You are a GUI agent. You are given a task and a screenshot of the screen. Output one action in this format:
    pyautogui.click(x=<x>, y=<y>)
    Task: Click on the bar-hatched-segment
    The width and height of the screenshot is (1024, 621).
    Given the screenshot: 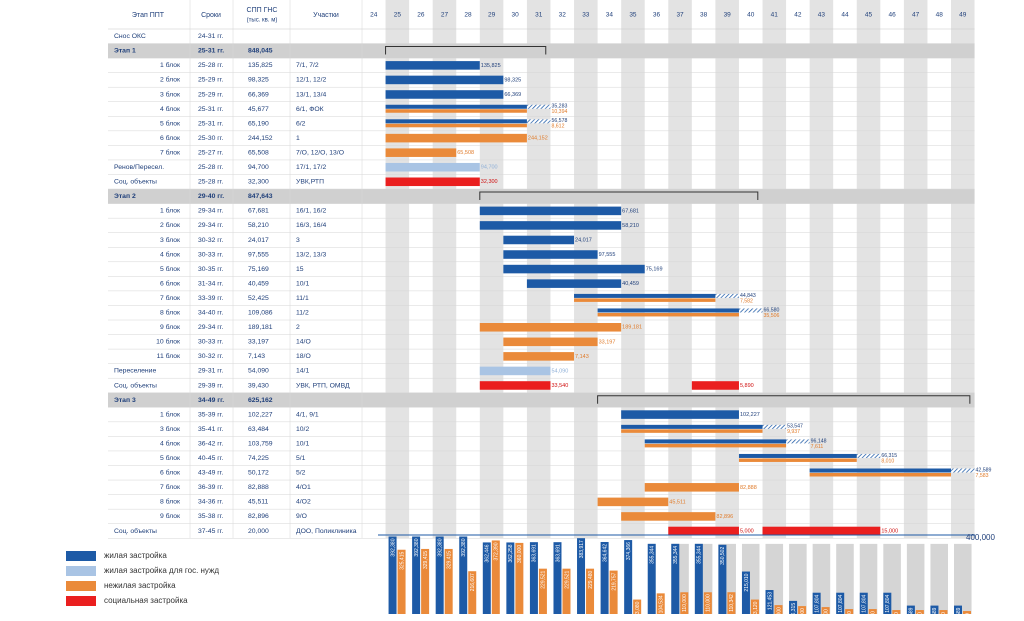 What is the action you would take?
    pyautogui.click(x=727, y=295)
    